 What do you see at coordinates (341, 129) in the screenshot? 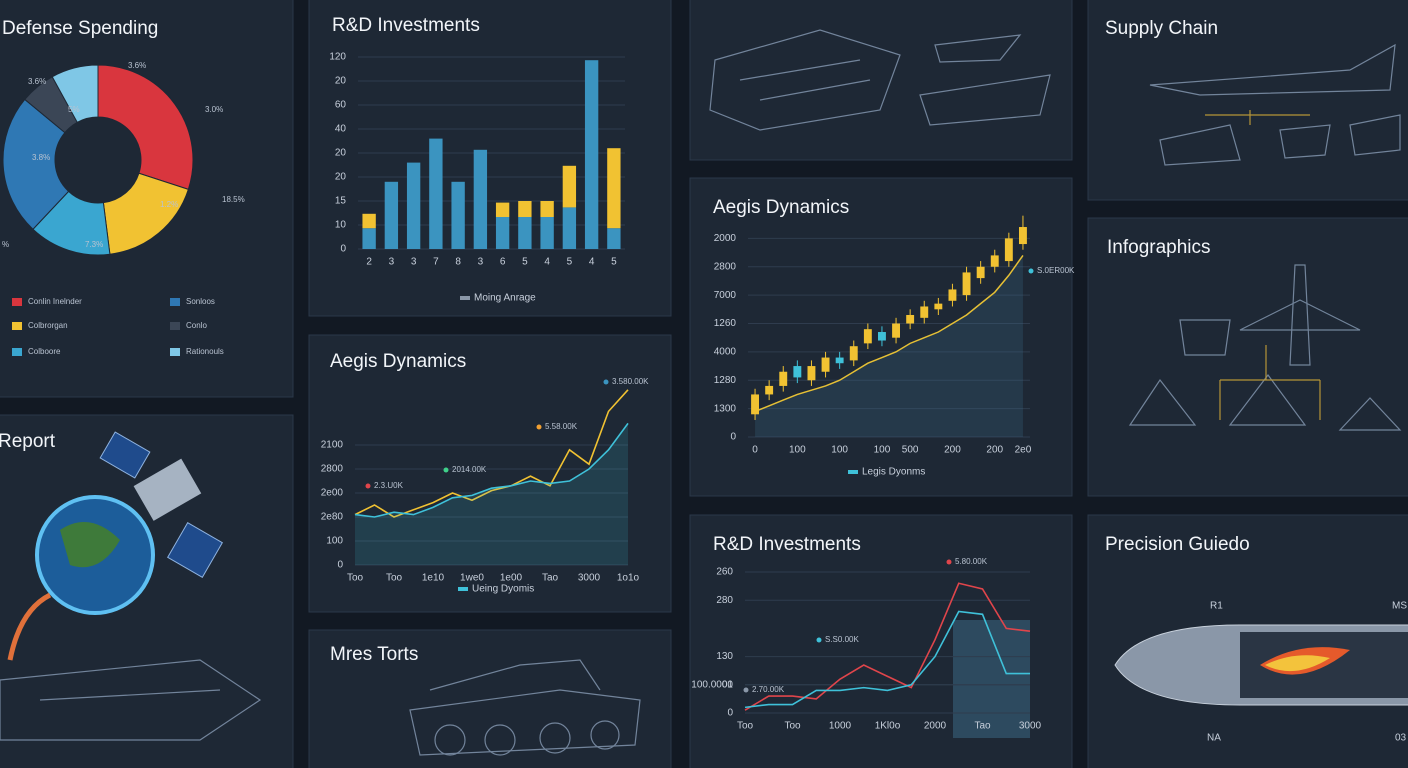
I see `y-tick-label: 40` at bounding box center [341, 129].